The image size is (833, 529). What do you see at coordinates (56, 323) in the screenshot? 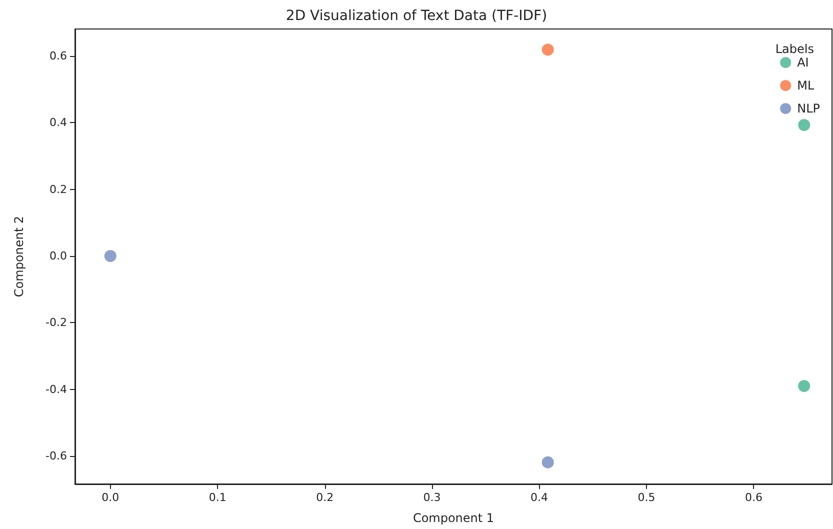
I see `y-tick-label: -0.2` at bounding box center [56, 323].